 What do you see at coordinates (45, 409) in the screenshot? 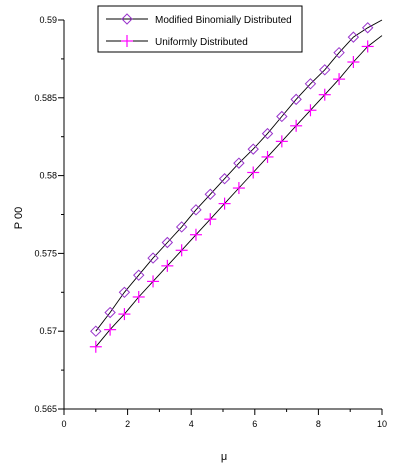
I see `y-tick-label: 0.565` at bounding box center [45, 409].